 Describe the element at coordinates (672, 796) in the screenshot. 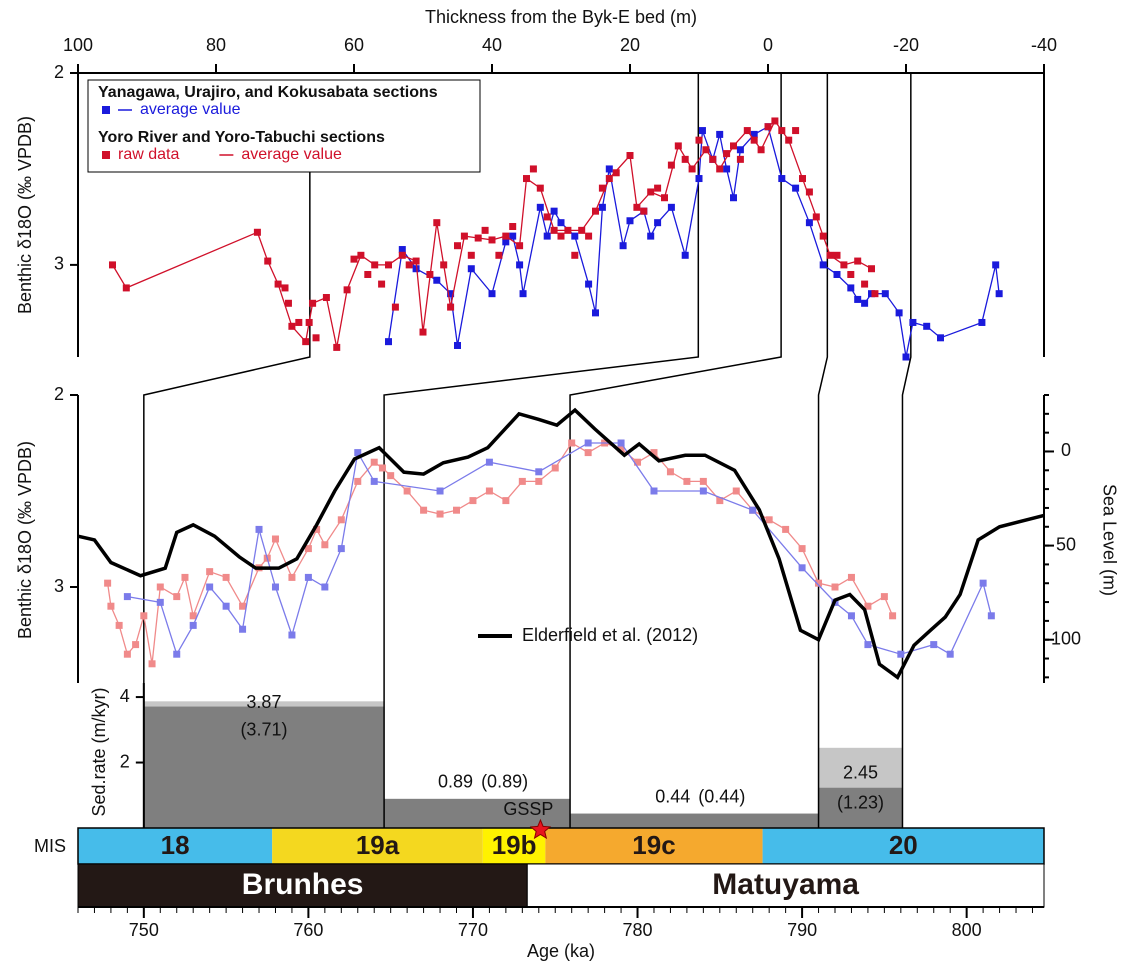

I see `bar-label: 0.44` at that location.